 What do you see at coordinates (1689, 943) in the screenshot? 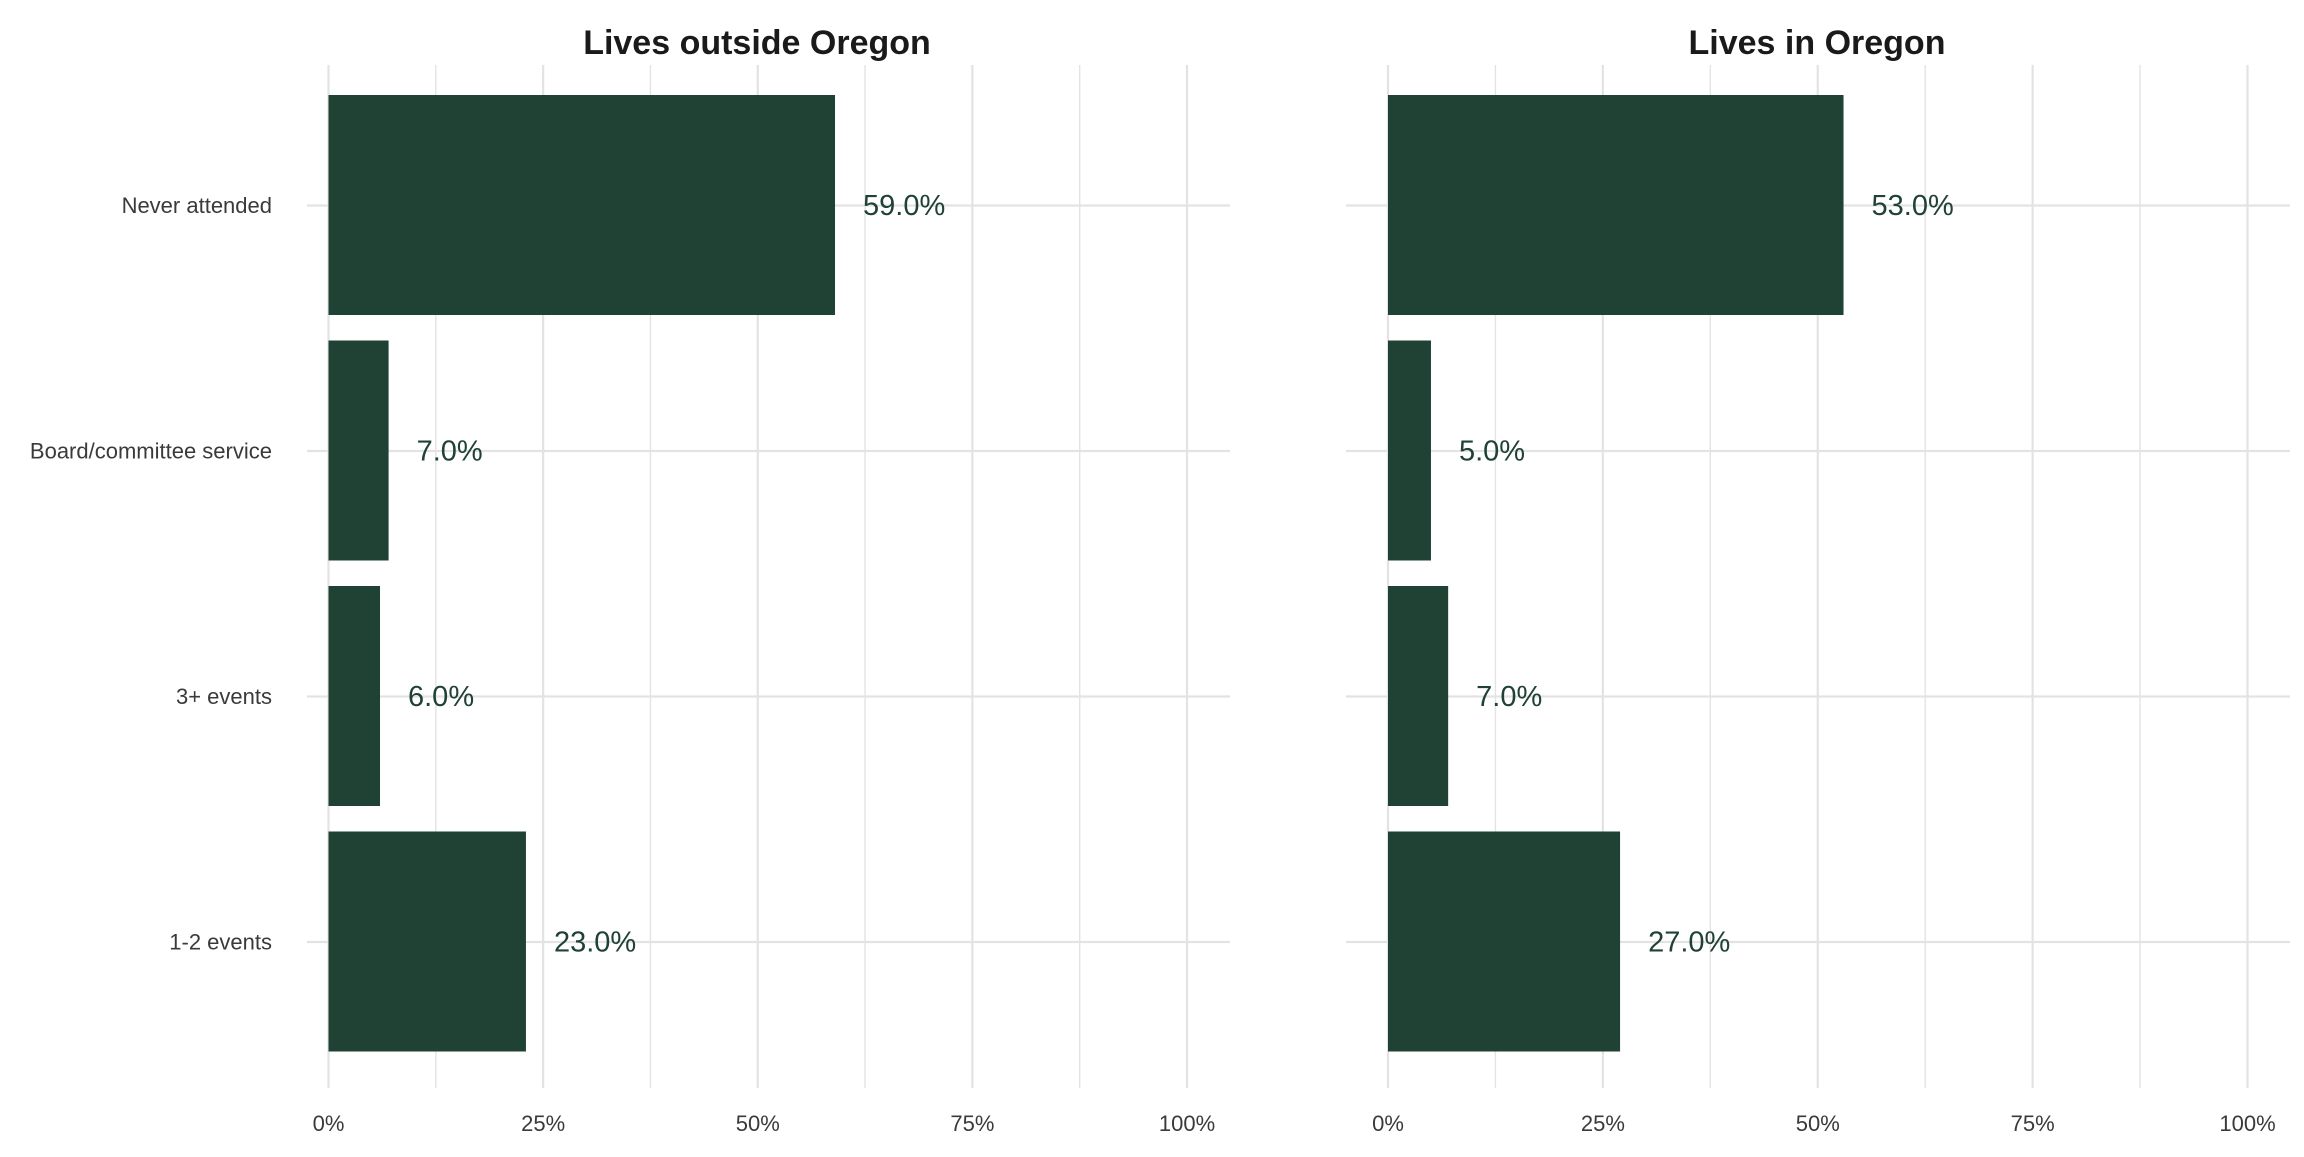
I see `data-label: 27.0%` at bounding box center [1689, 943].